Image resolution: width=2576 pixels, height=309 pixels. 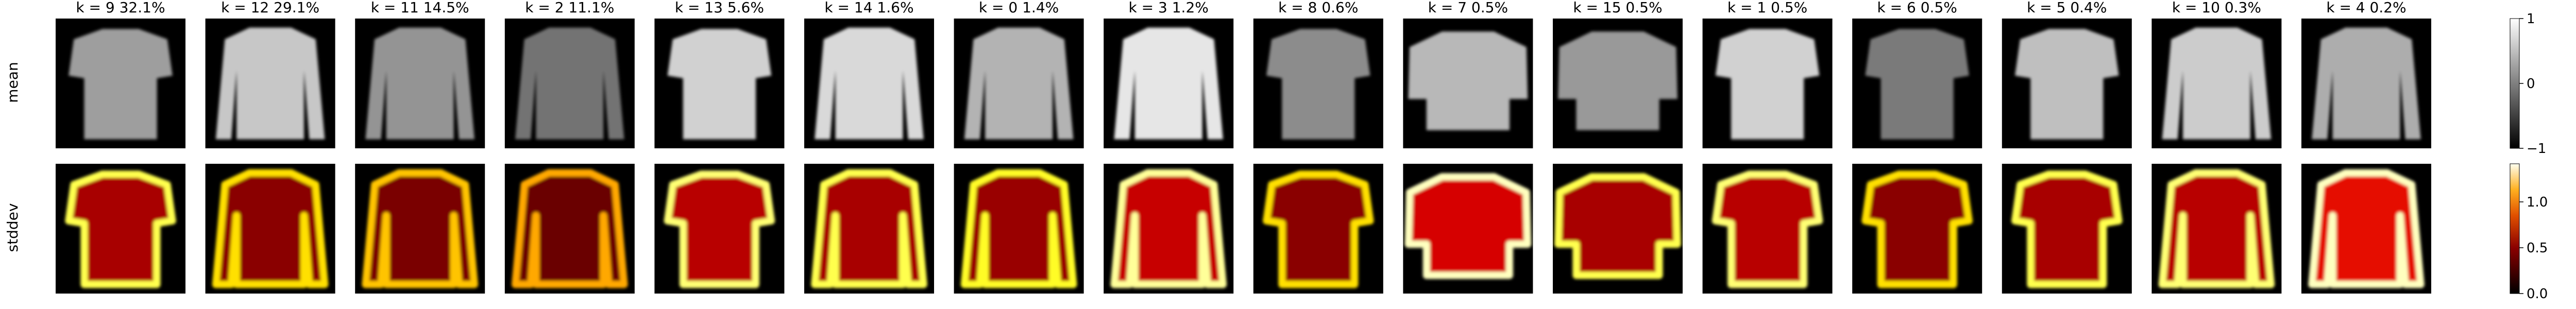 What do you see at coordinates (2531, 19) in the screenshot?
I see `colorbar-mean-tick-top: 1` at bounding box center [2531, 19].